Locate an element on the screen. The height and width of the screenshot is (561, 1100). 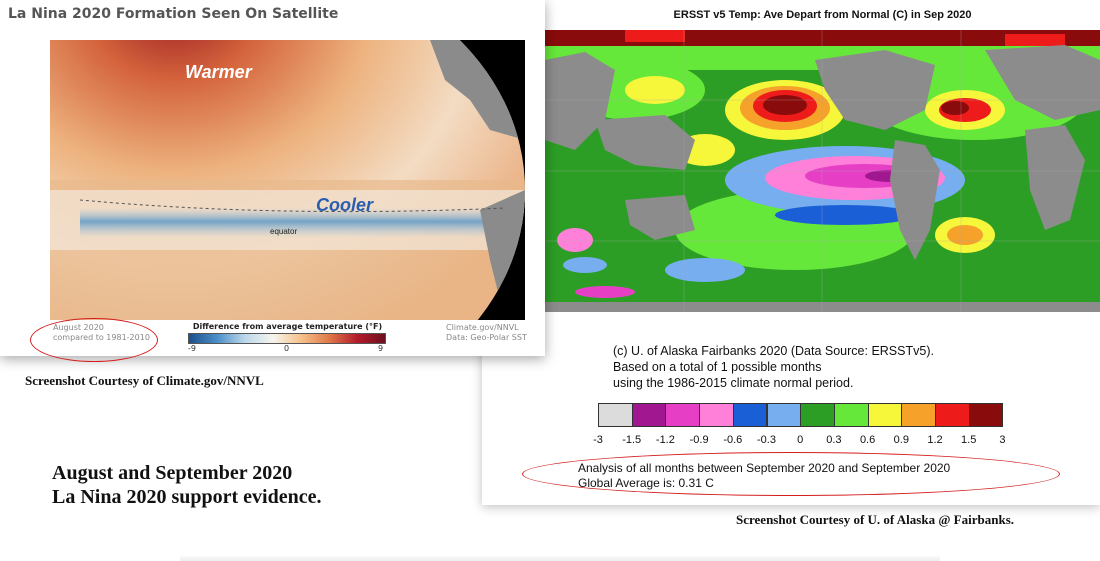
colorbar-tick-label: -1.2 is located at coordinates (665, 440).